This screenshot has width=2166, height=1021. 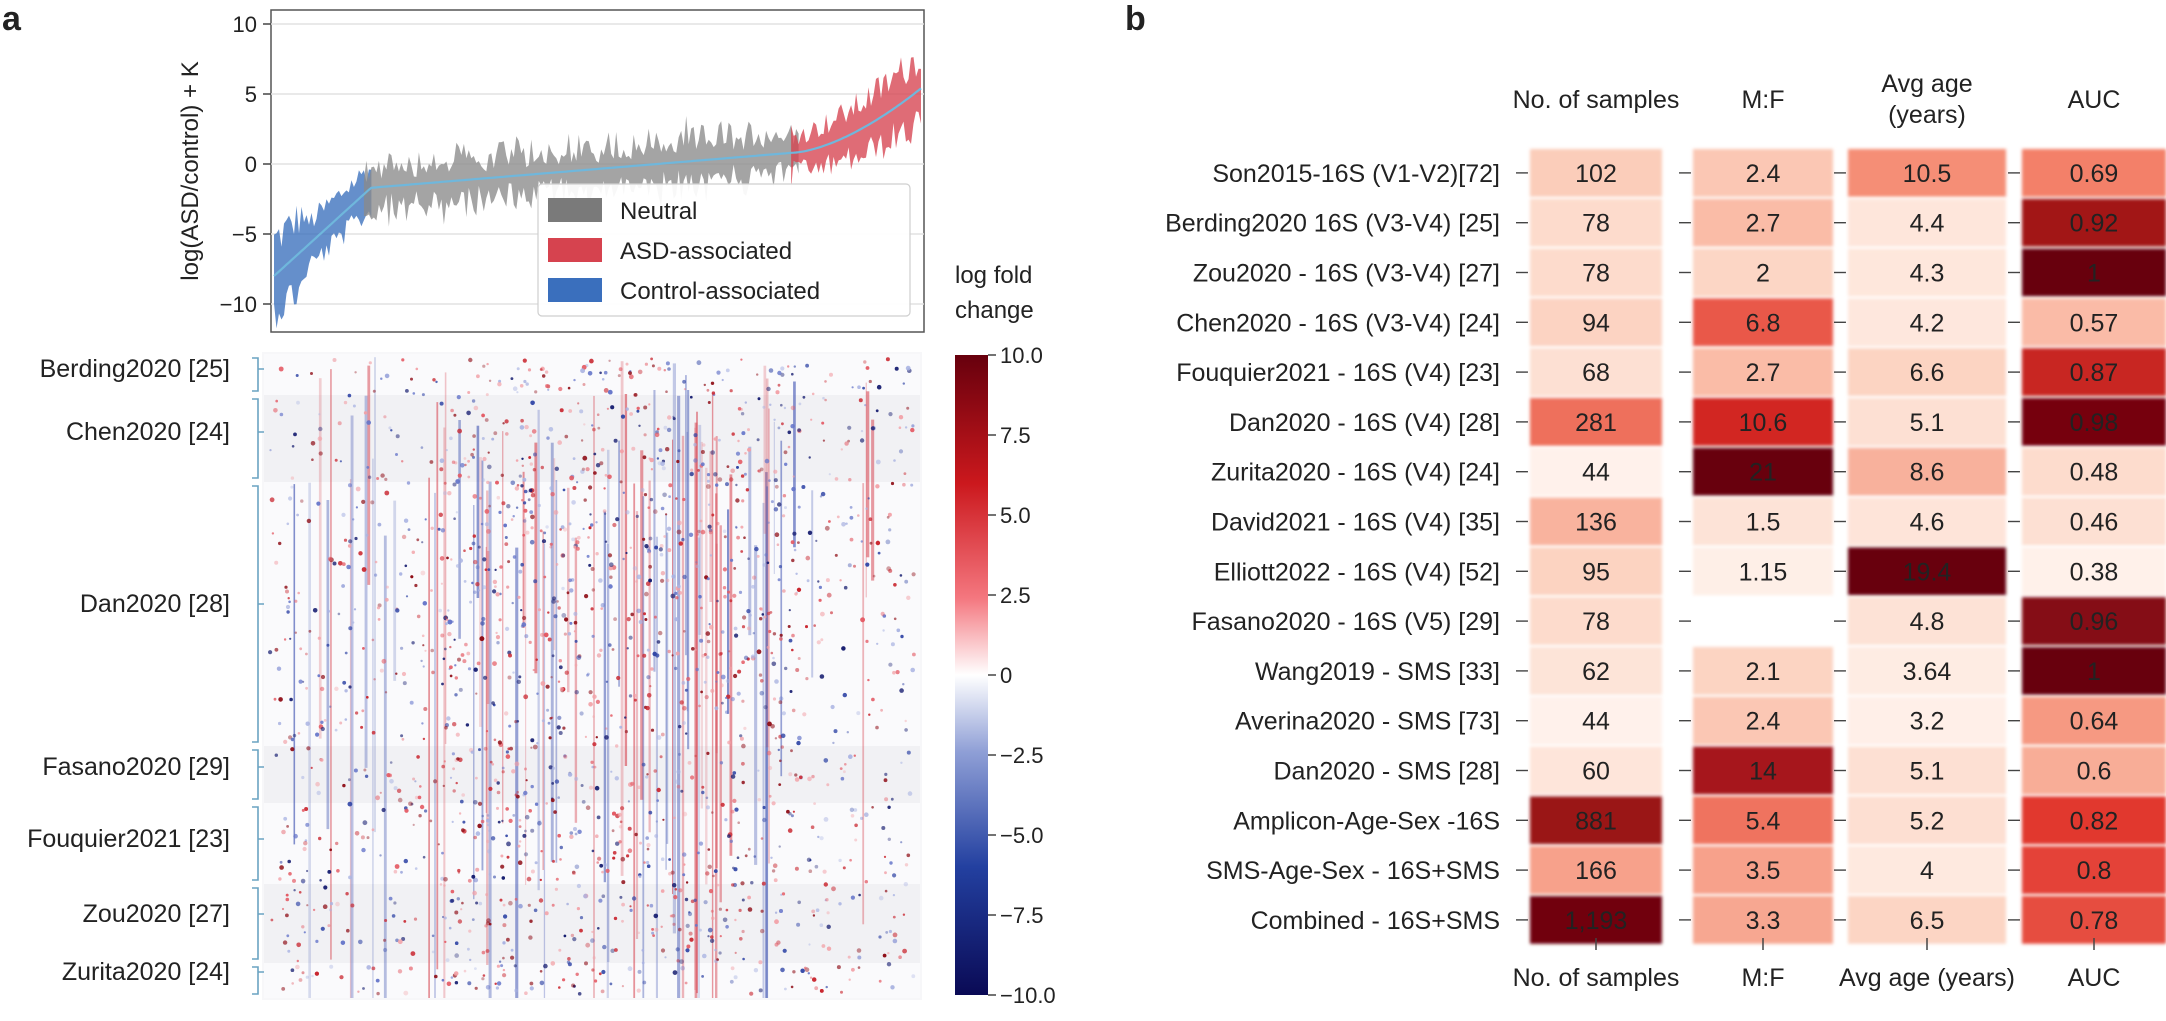 What do you see at coordinates (1927, 871) in the screenshot?
I see `table-cell-value-age: 4` at bounding box center [1927, 871].